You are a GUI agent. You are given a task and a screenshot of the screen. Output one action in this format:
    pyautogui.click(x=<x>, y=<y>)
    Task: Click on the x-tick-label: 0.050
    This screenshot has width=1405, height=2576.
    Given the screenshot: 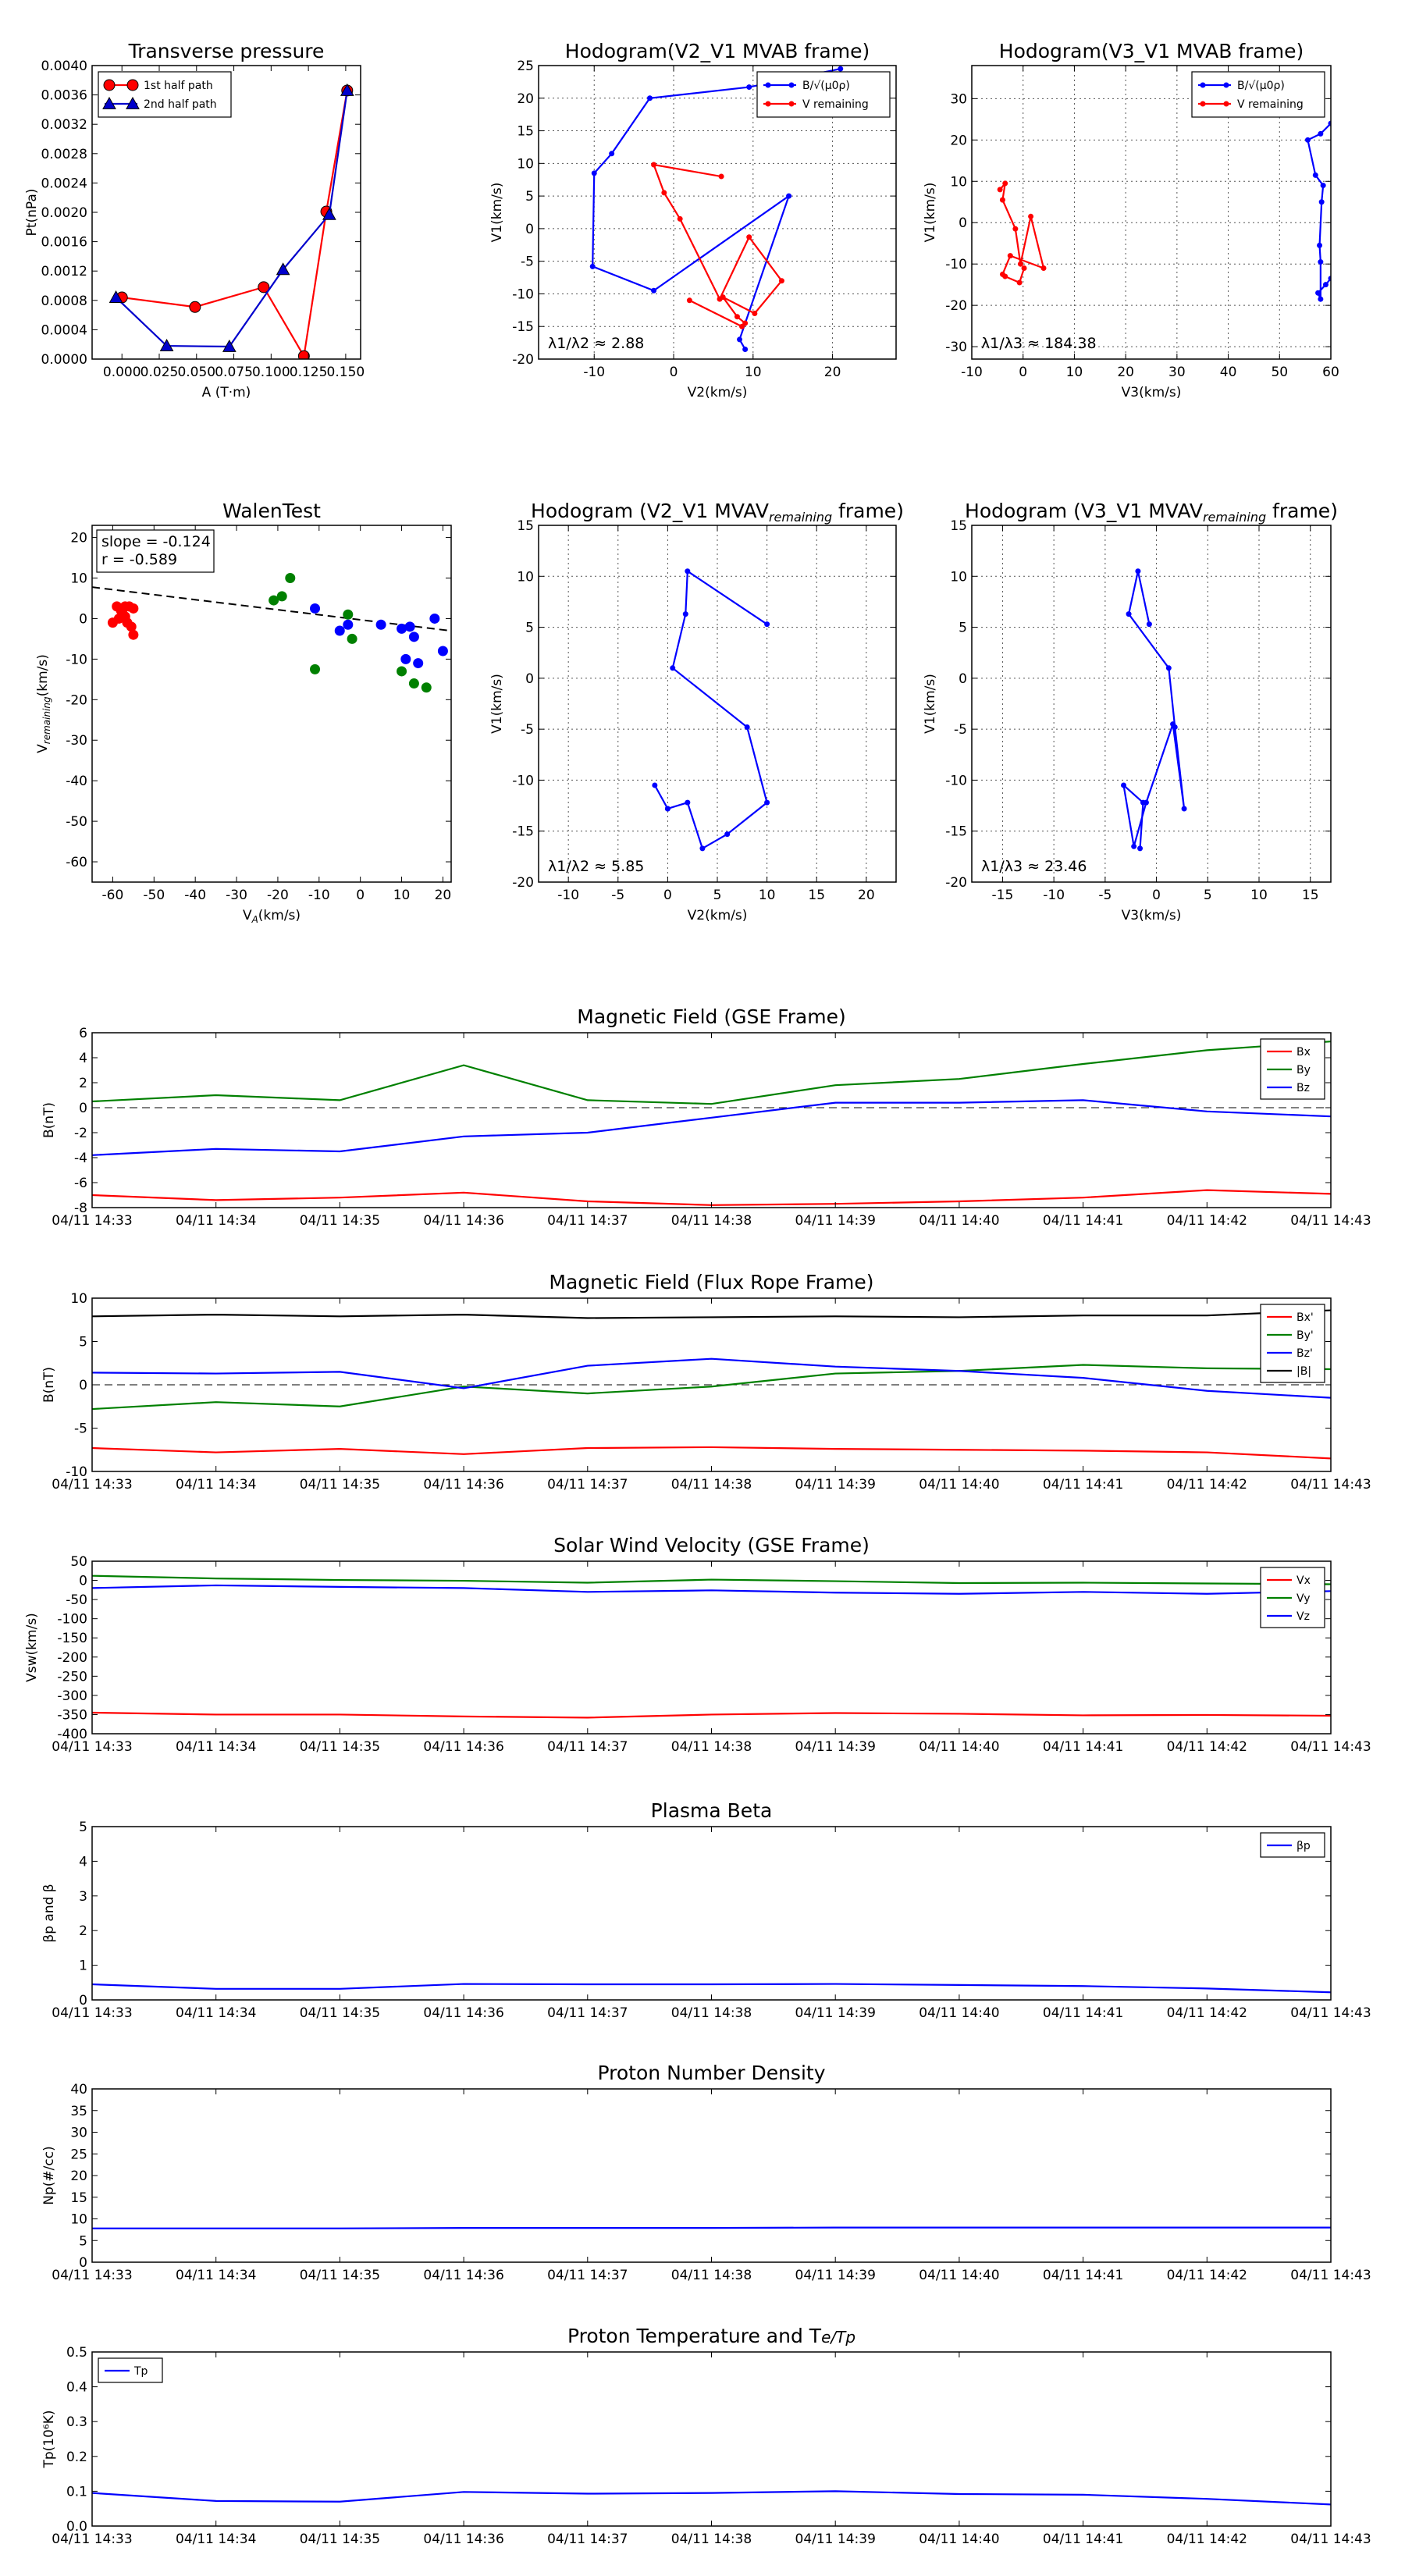 What is the action you would take?
    pyautogui.click(x=196, y=372)
    